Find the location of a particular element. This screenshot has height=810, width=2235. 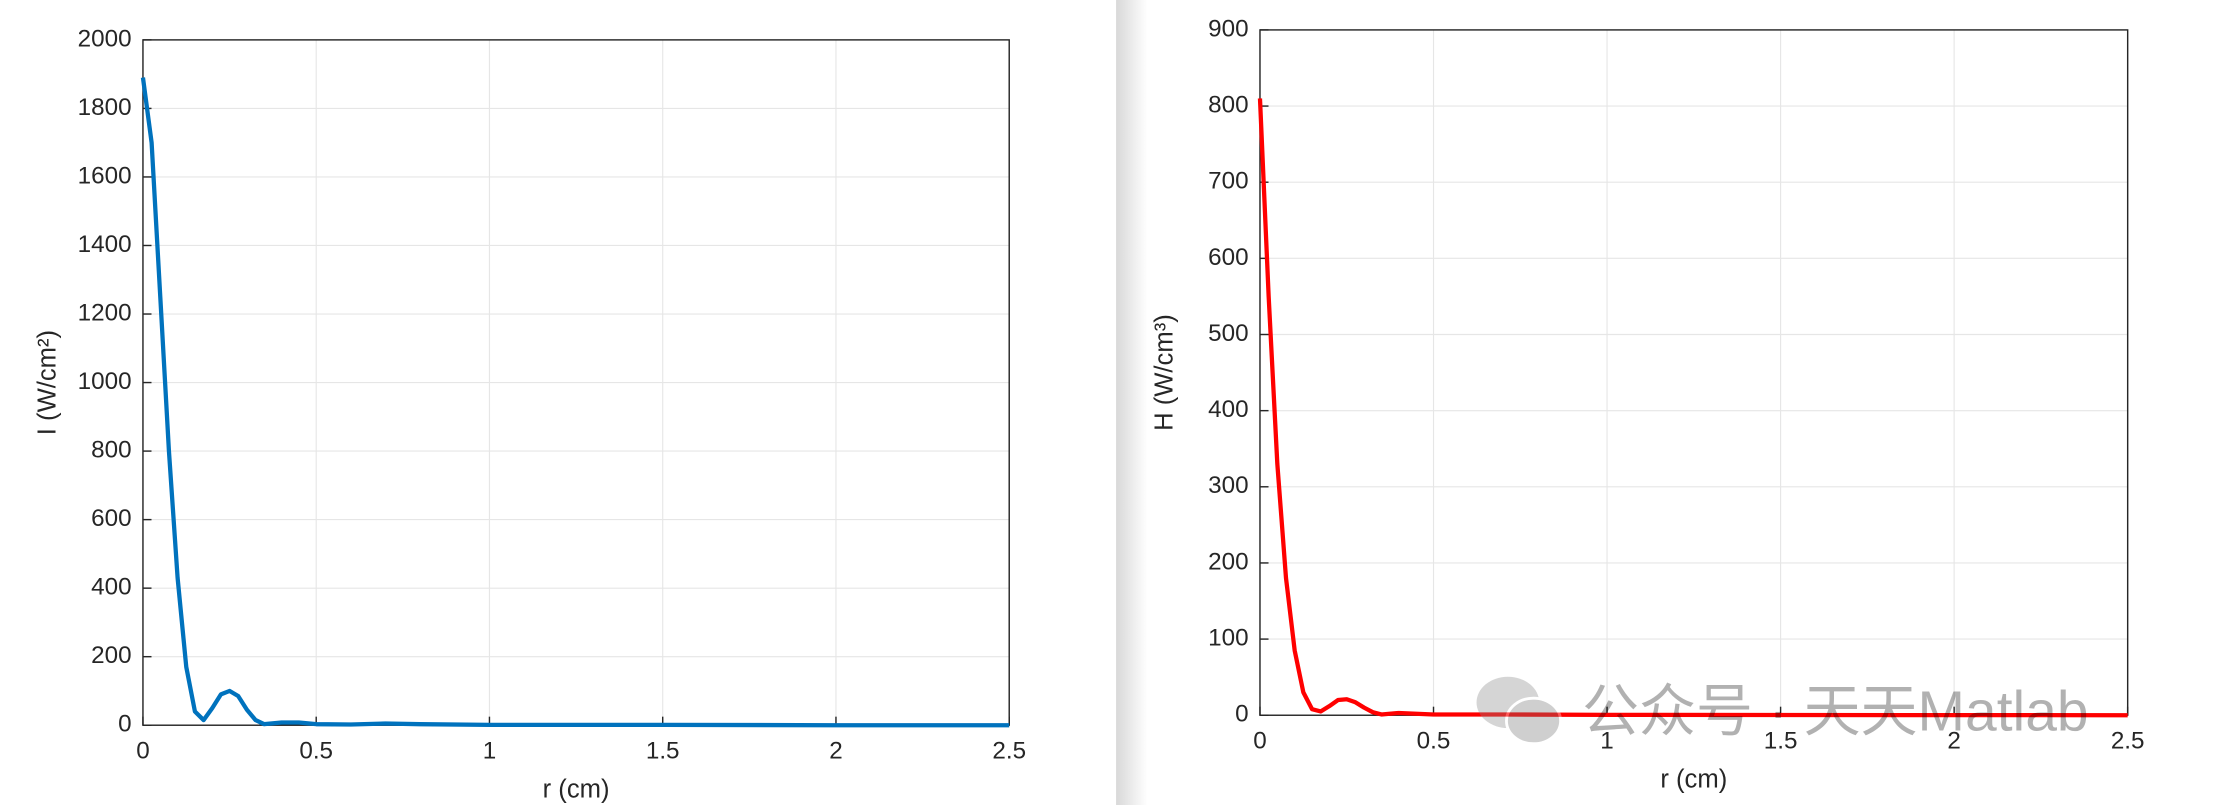

y-tick-label: 500 is located at coordinates (1228, 333).